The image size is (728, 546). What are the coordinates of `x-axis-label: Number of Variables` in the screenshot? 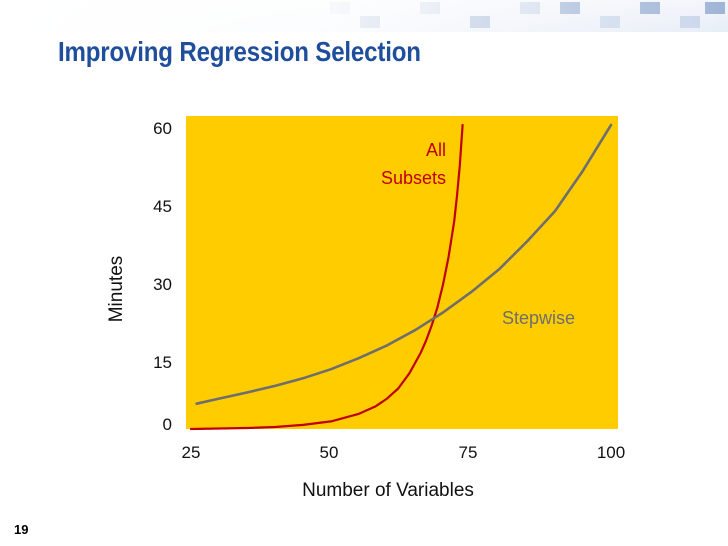 It's located at (388, 490).